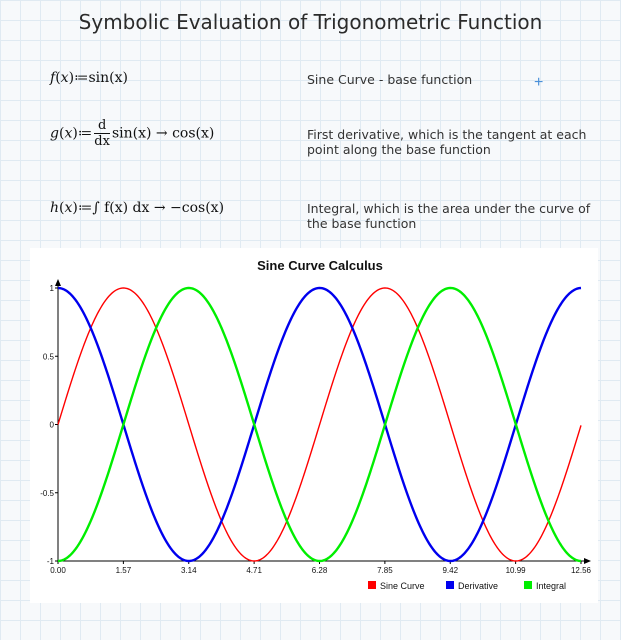  What do you see at coordinates (58, 282) in the screenshot?
I see `y-axis-arrow-icon` at bounding box center [58, 282].